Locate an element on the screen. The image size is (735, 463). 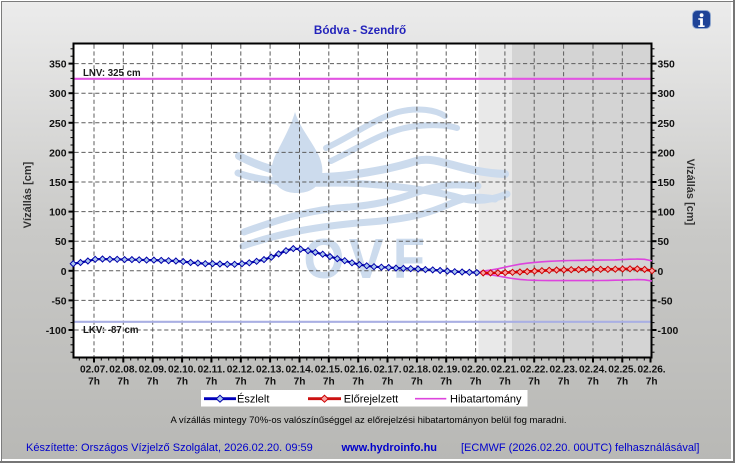
svg-text: 02.22. is located at coordinates (534, 370).